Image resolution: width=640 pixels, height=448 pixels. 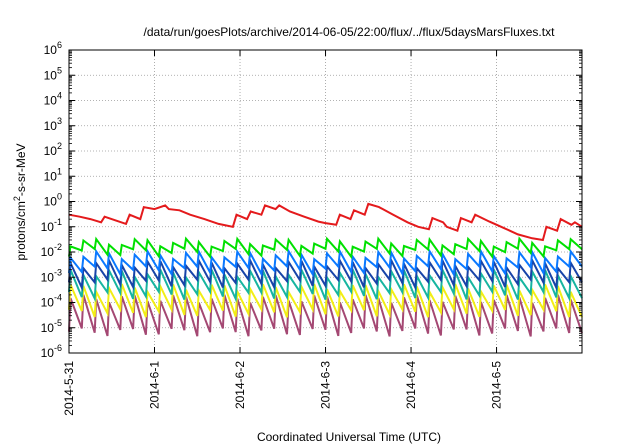 I want to click on y-tick-label: 10⁻⁴, so click(x=51, y=301).